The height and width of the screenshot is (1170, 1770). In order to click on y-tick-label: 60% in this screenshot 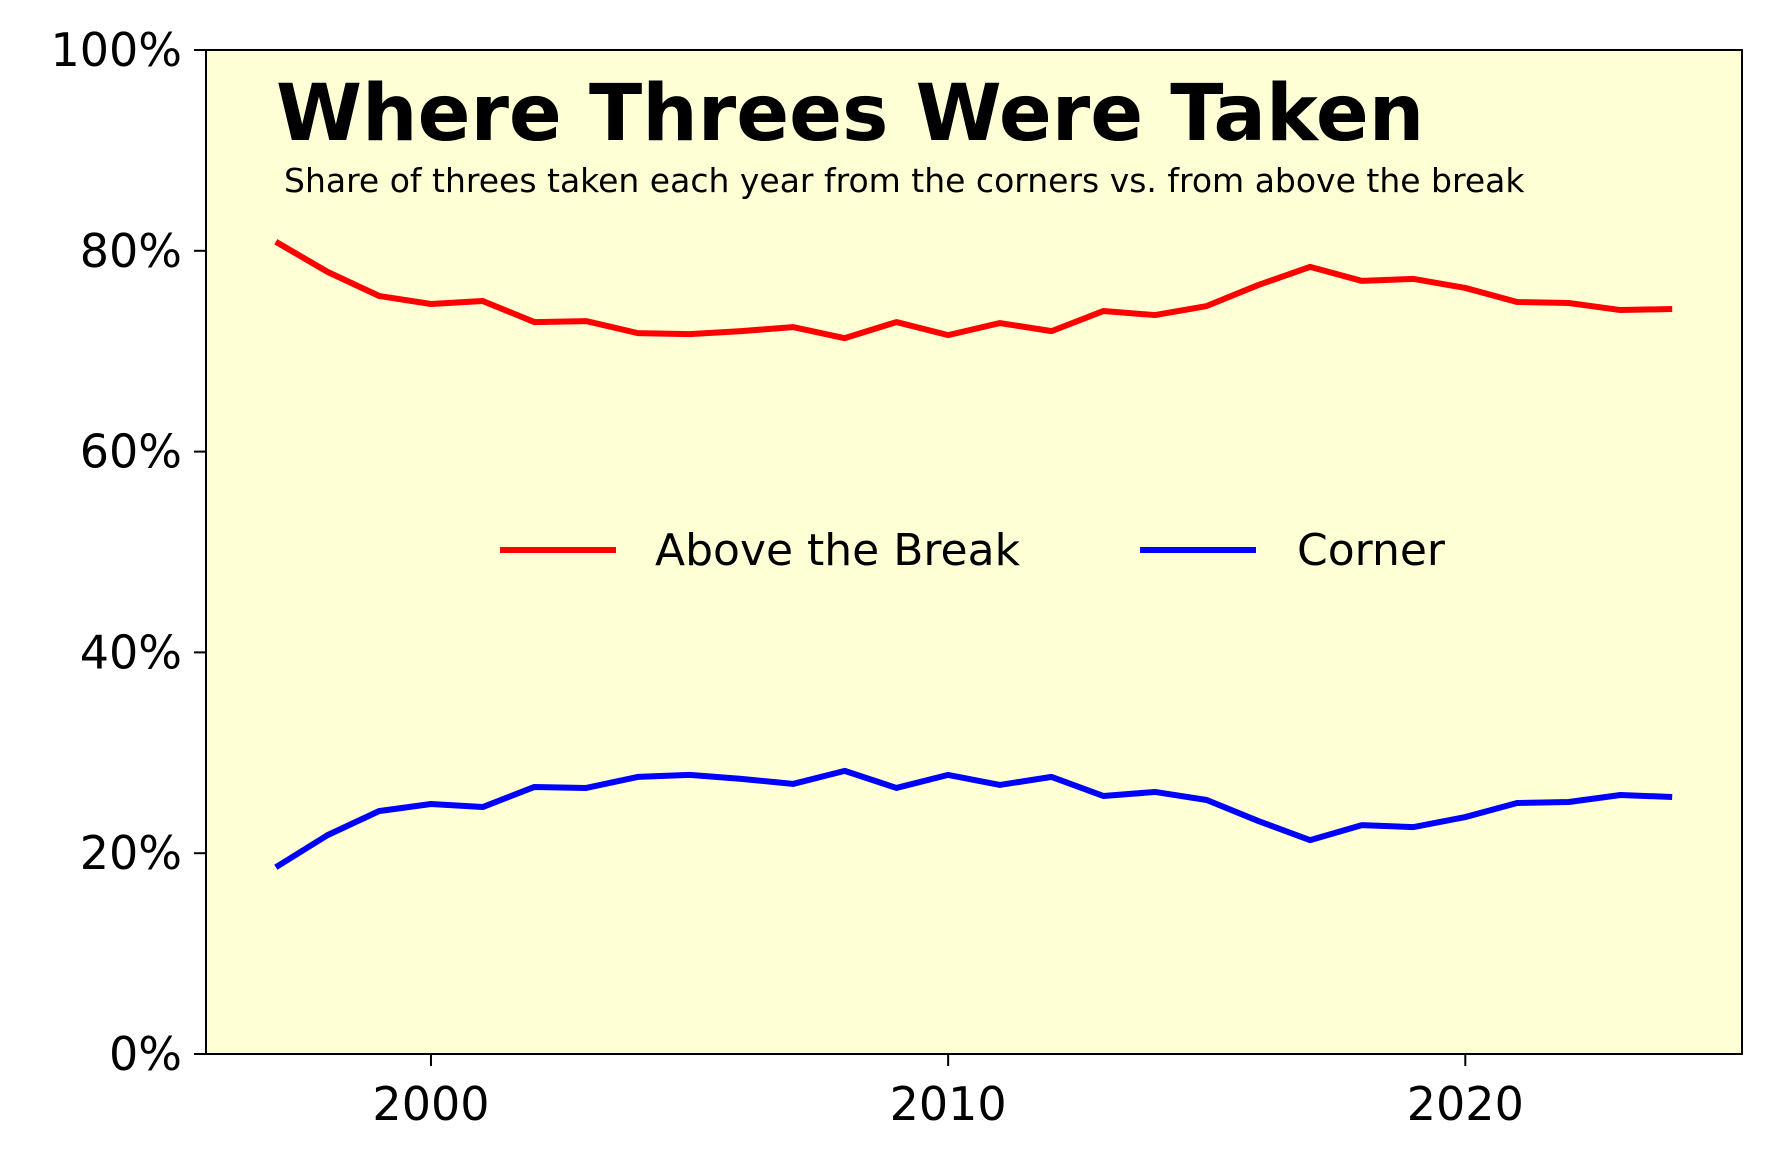, I will do `click(131, 452)`.